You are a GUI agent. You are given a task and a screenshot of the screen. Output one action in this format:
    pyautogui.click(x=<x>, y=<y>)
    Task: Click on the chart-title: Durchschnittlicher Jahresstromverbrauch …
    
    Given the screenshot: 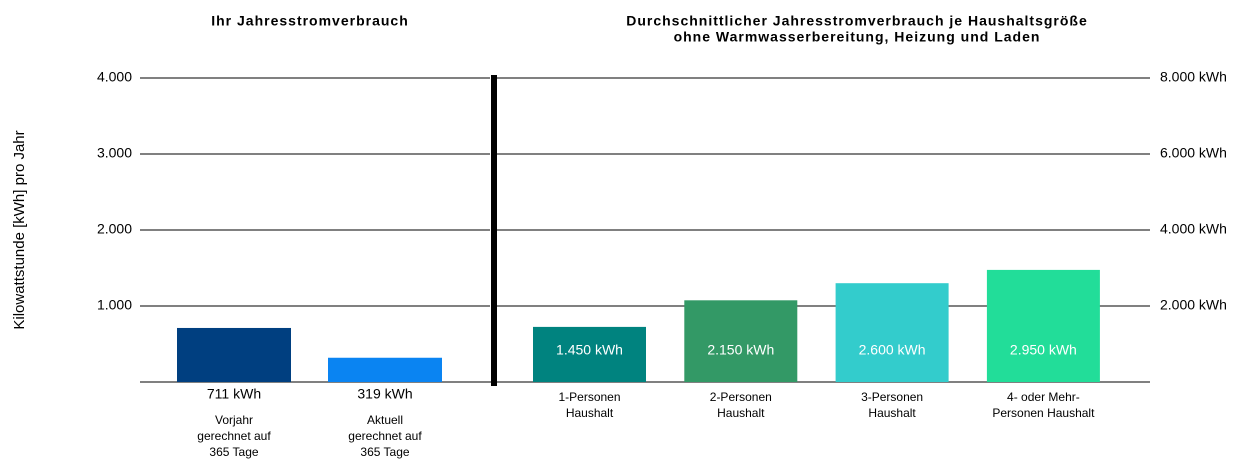 What is the action you would take?
    pyautogui.click(x=857, y=21)
    